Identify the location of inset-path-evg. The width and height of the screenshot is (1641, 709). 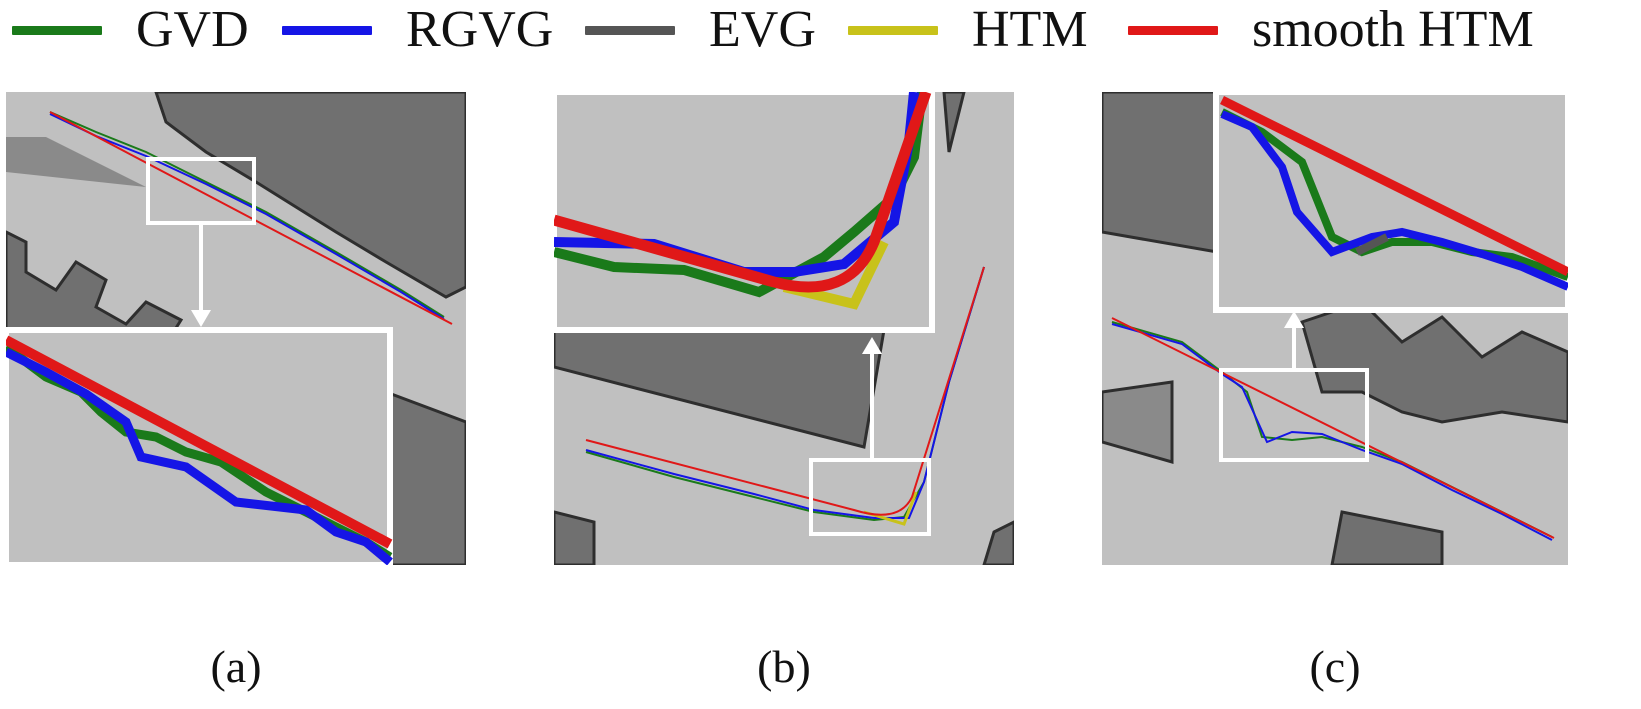
(1372, 244).